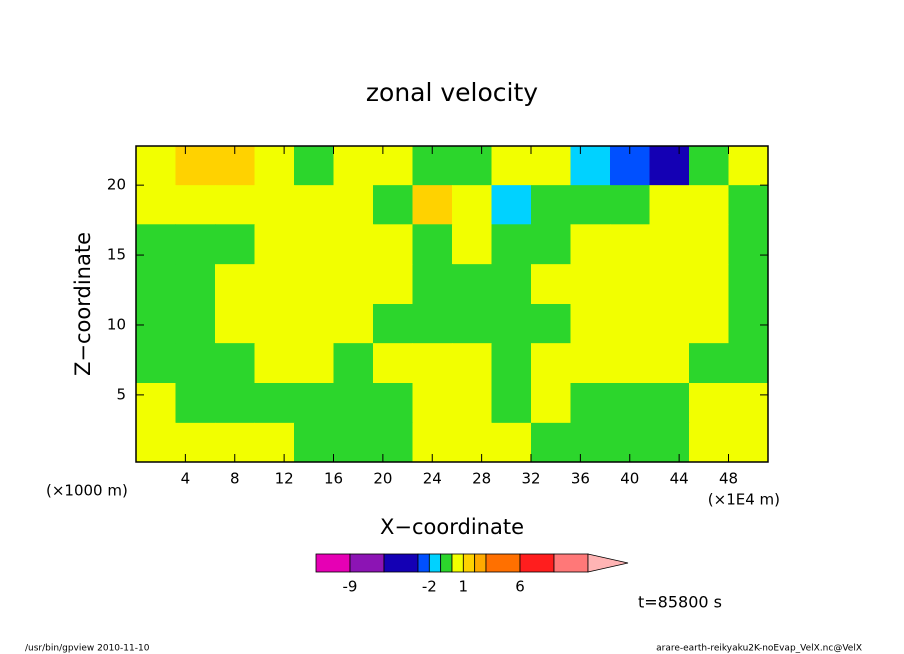 Image resolution: width=904 pixels, height=654 pixels. I want to click on x-tick-label: 4, so click(186, 479).